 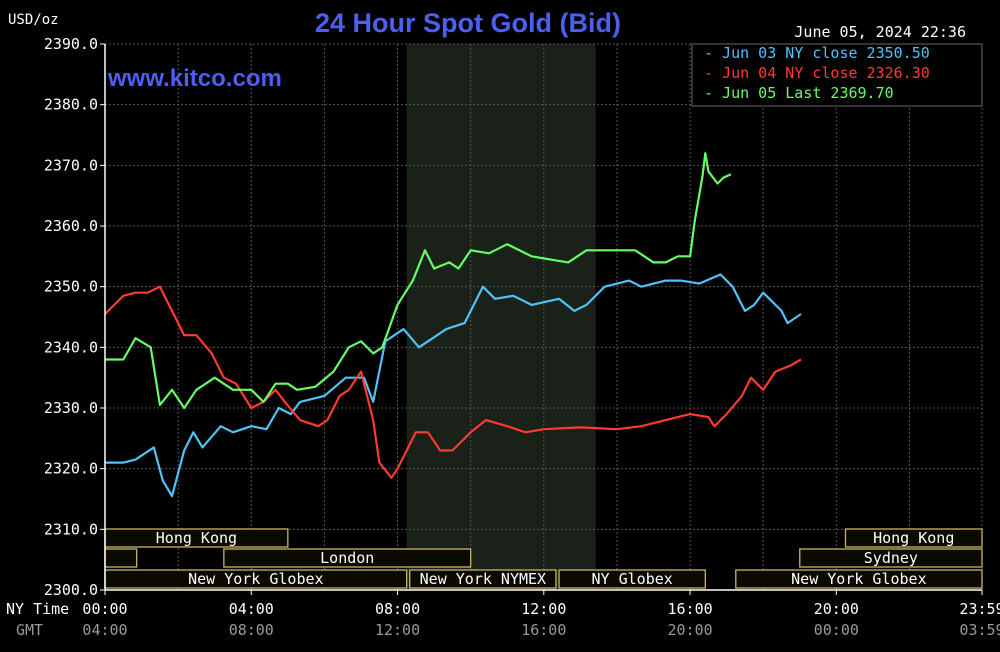 I want to click on timestamp: June 05, 2024 22:36, so click(x=880, y=32).